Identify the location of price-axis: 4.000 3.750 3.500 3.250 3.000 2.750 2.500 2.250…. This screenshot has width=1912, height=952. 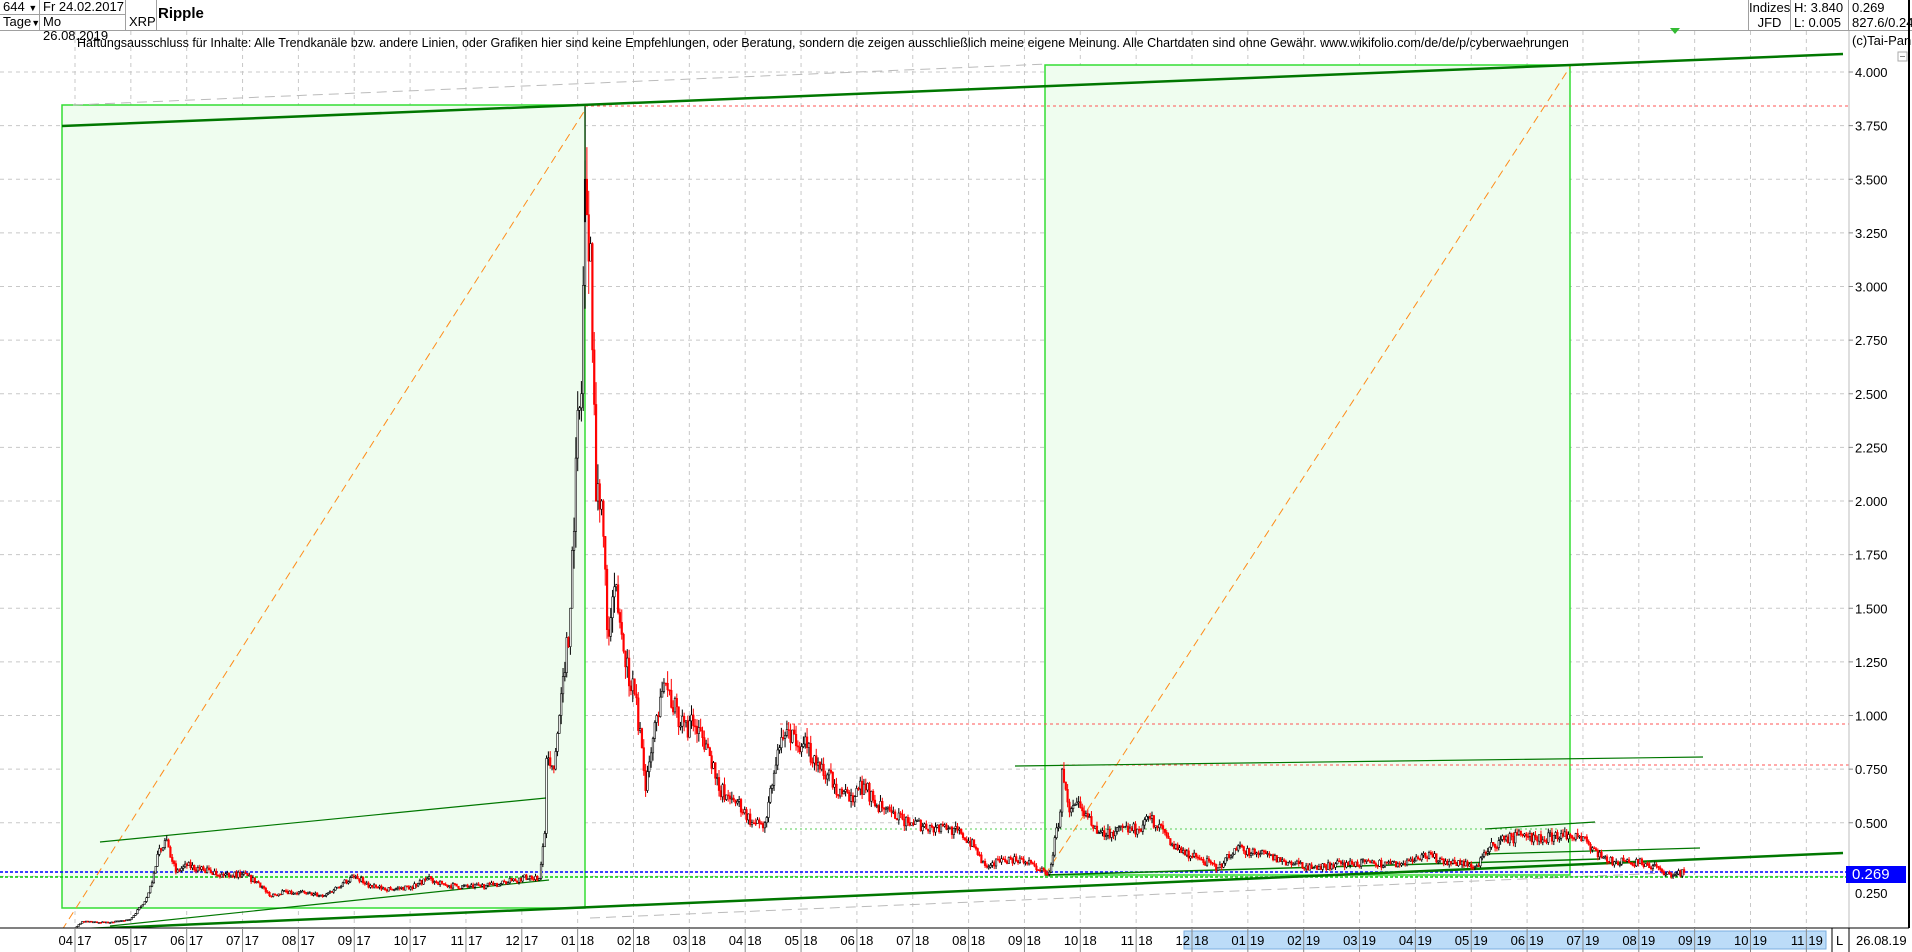
(1868, 483).